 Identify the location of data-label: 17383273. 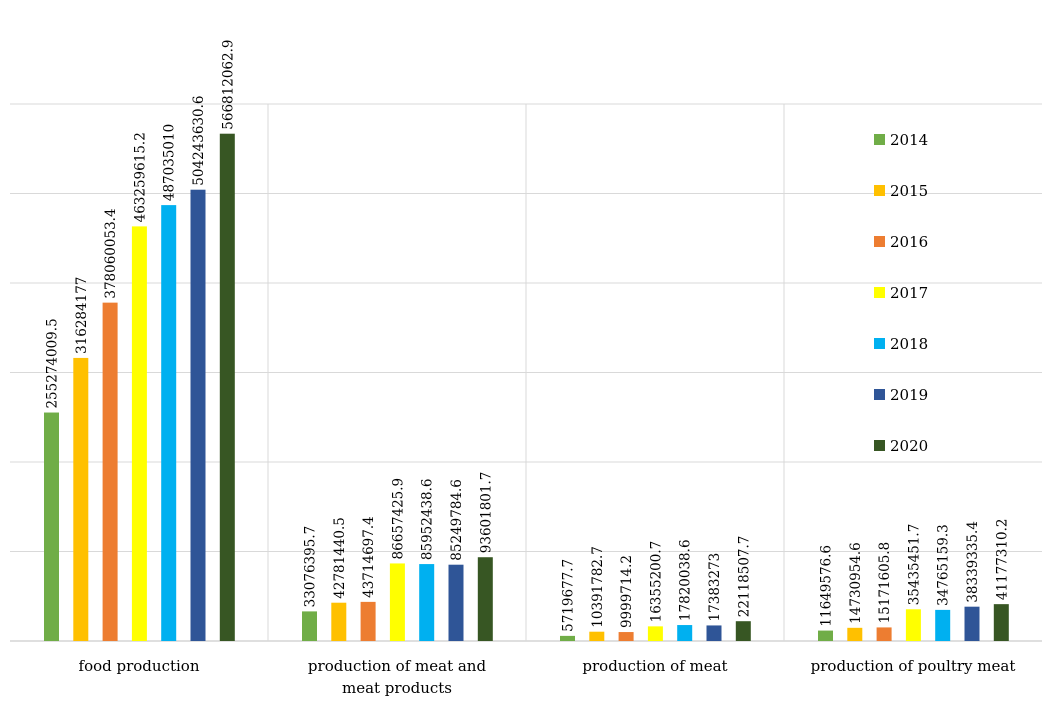
(715, 587).